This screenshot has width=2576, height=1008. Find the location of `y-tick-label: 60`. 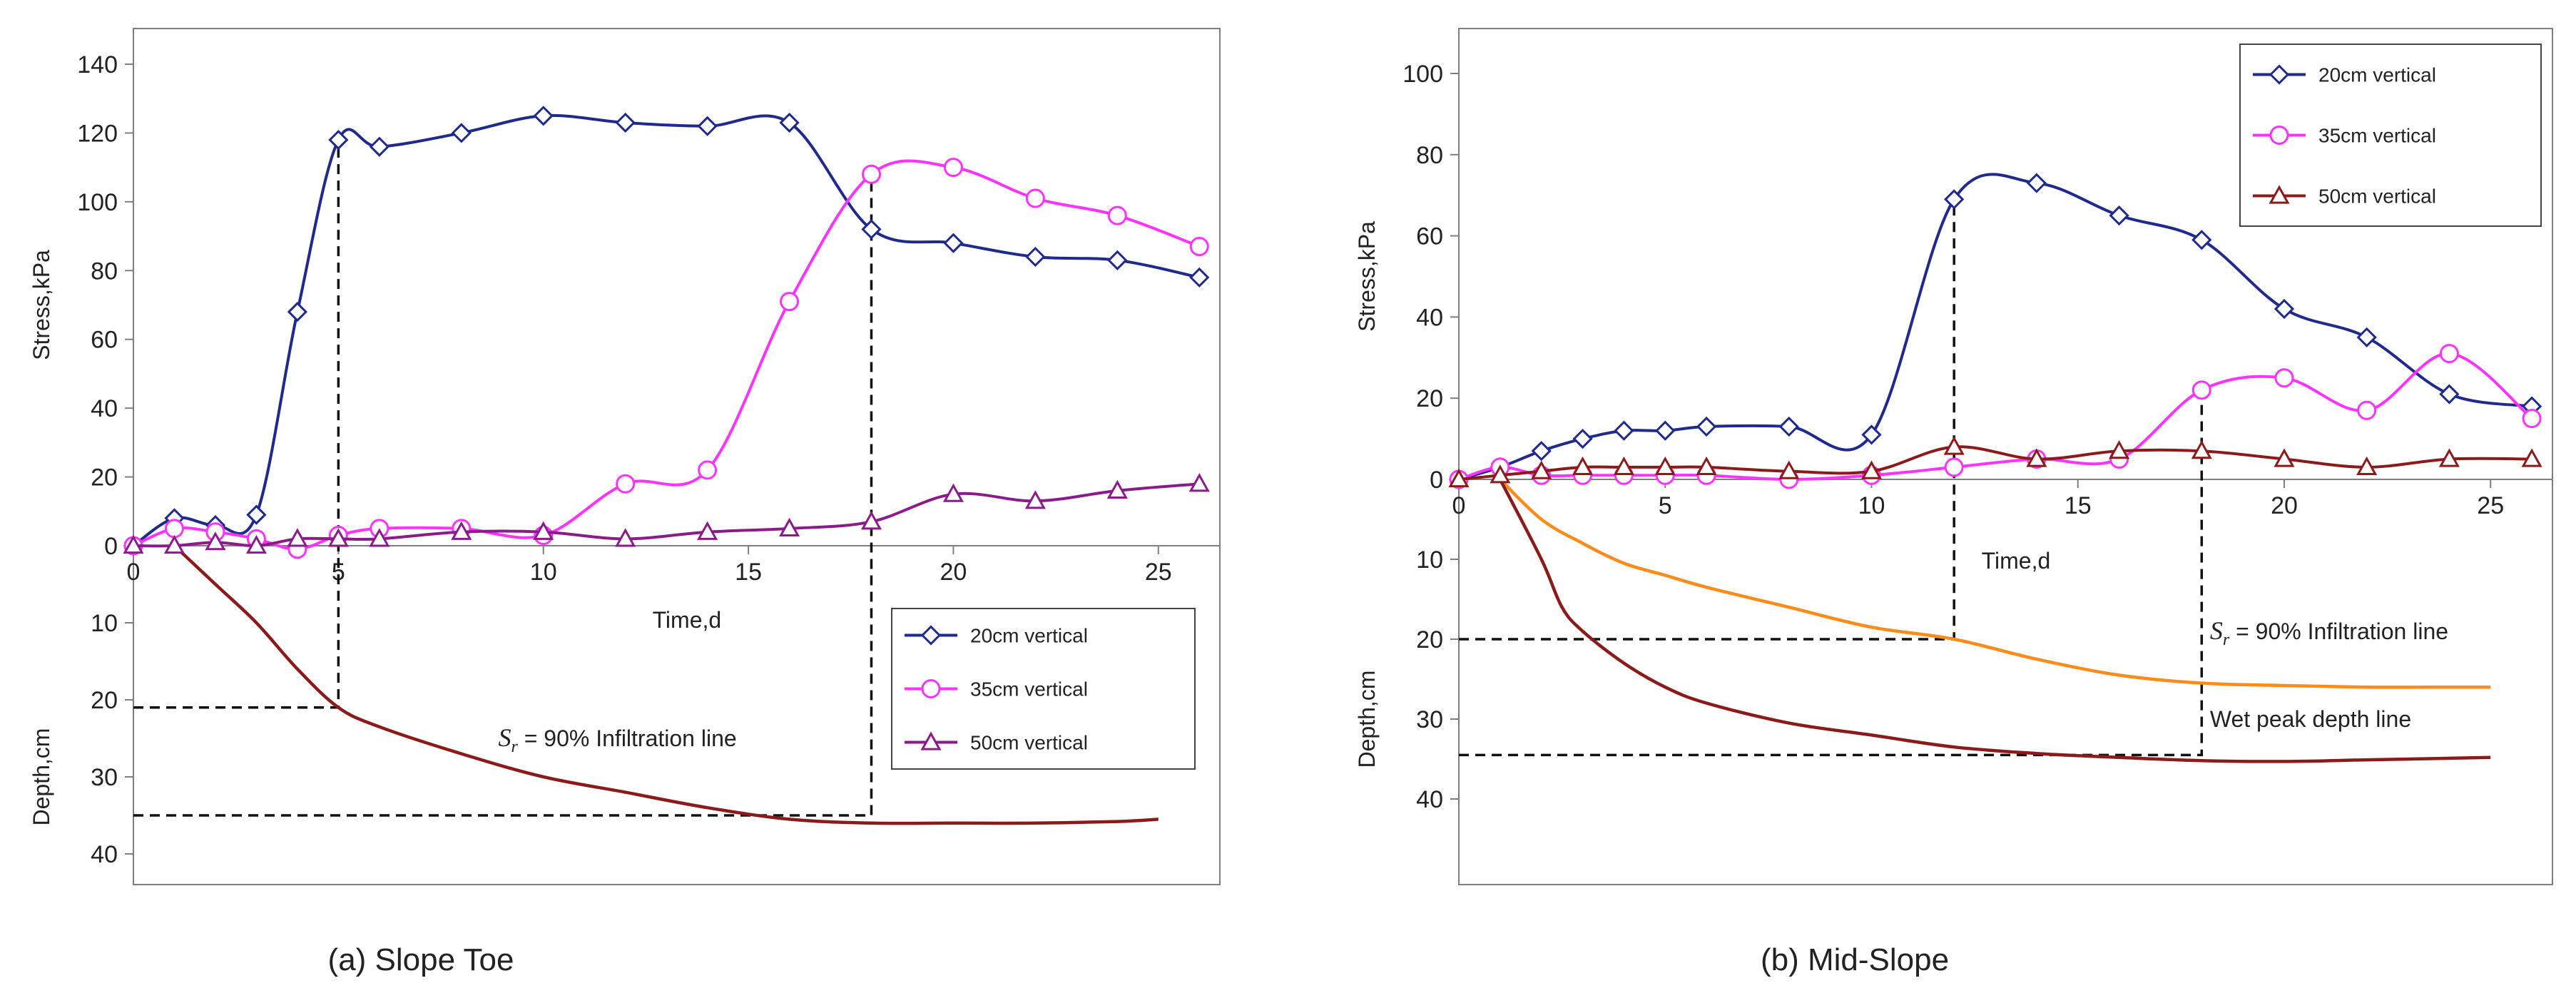

y-tick-label: 60 is located at coordinates (104, 340).